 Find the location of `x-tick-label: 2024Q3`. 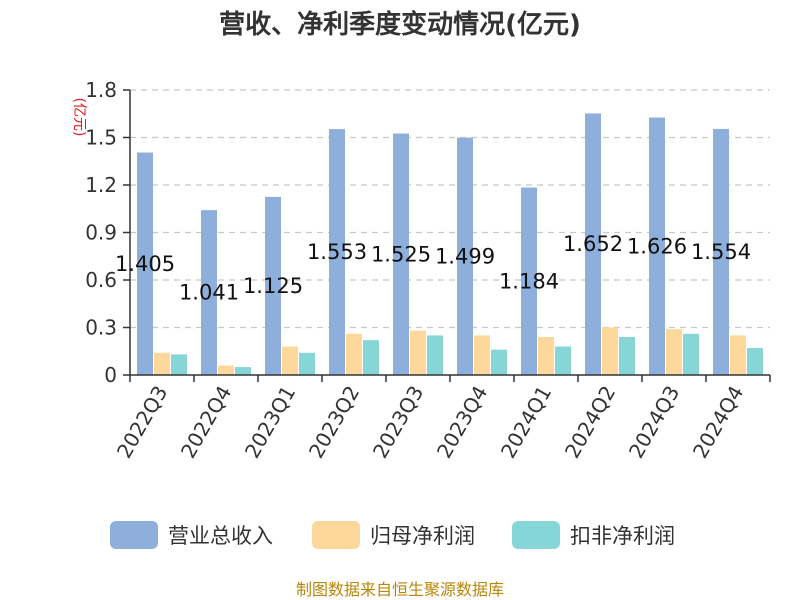

x-tick-label: 2024Q3 is located at coordinates (654, 422).